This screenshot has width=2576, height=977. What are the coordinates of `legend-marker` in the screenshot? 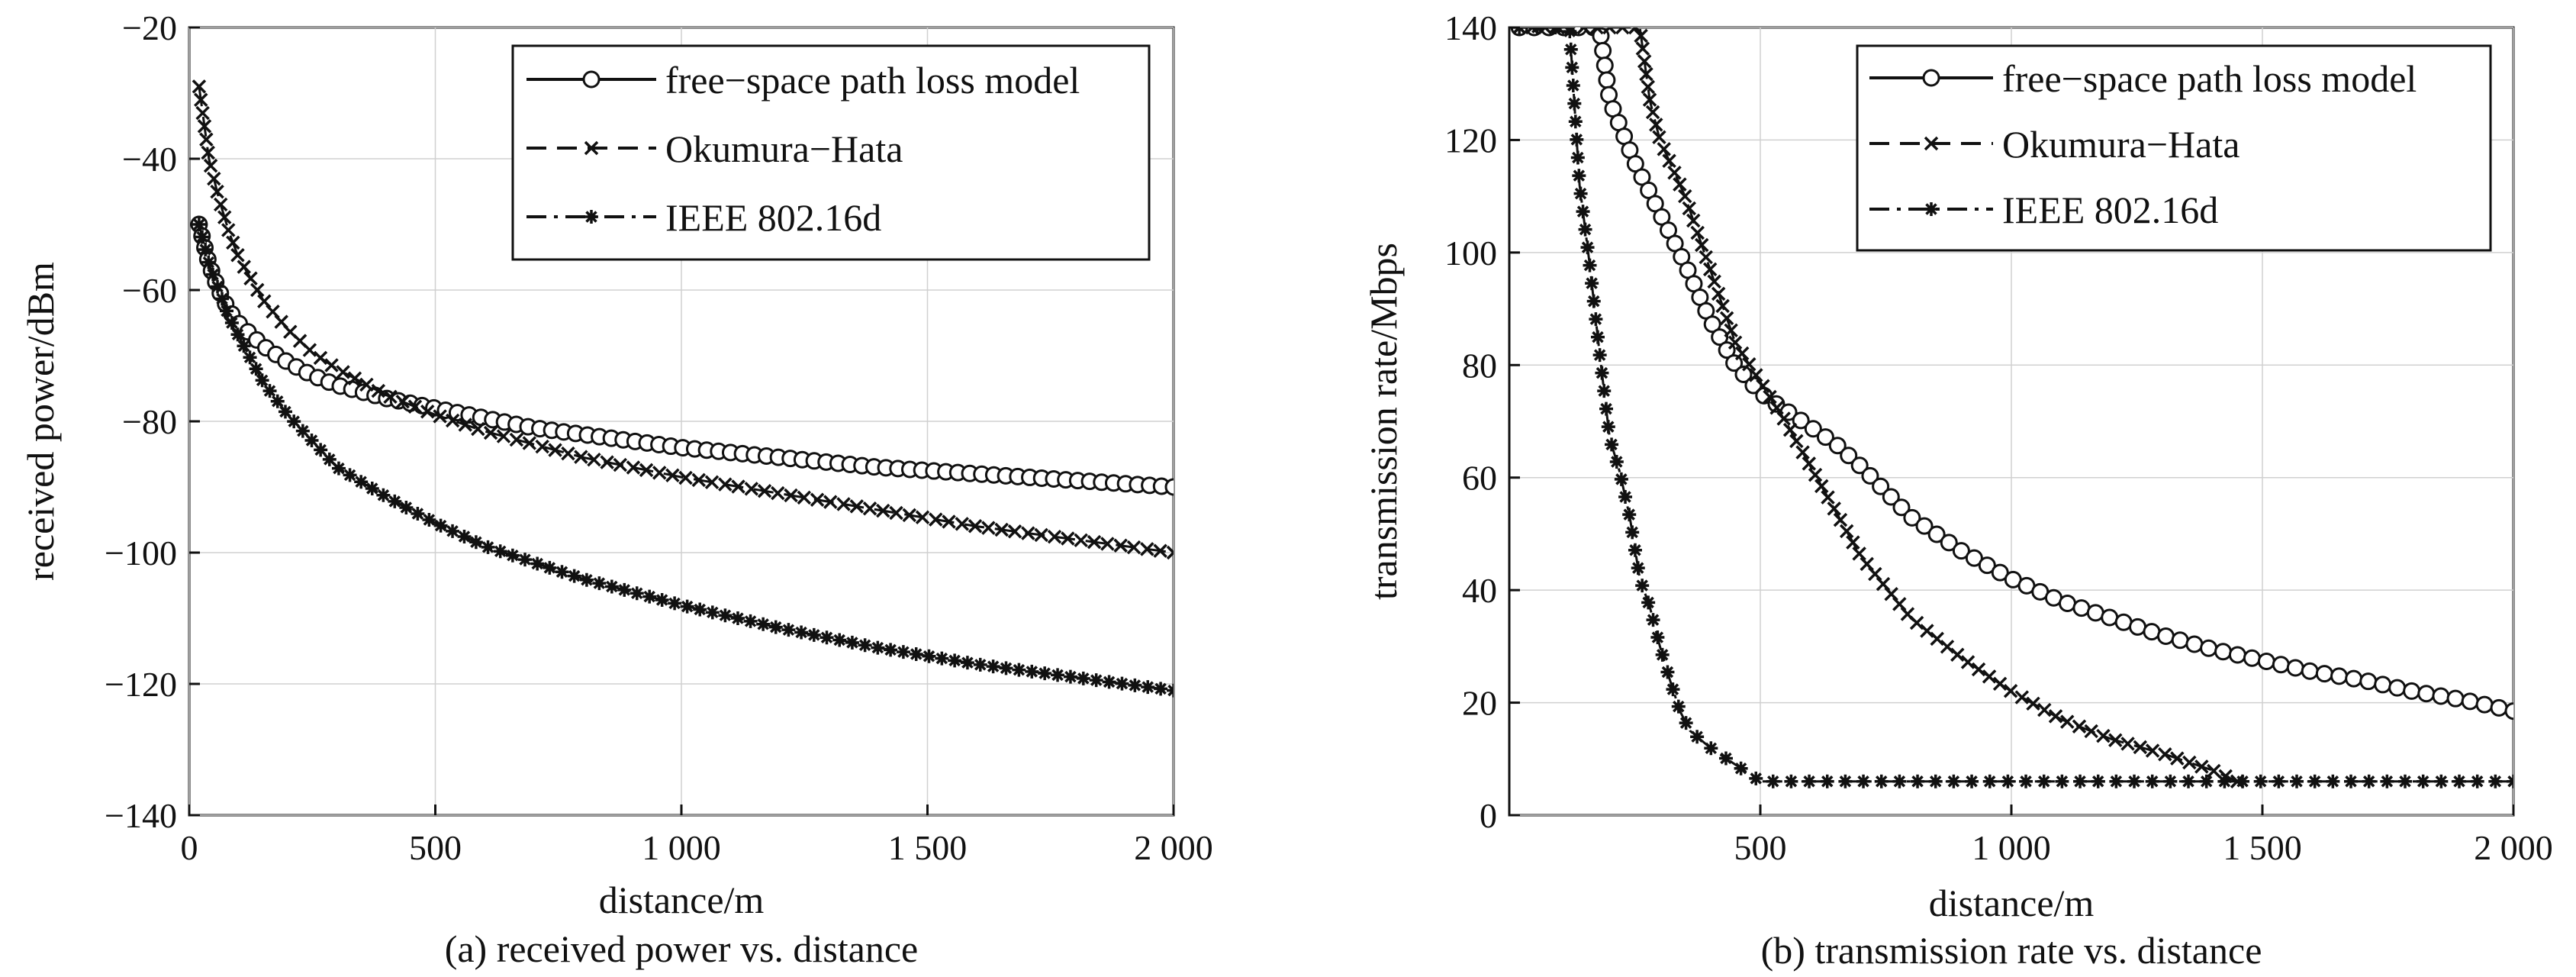 It's located at (591, 217).